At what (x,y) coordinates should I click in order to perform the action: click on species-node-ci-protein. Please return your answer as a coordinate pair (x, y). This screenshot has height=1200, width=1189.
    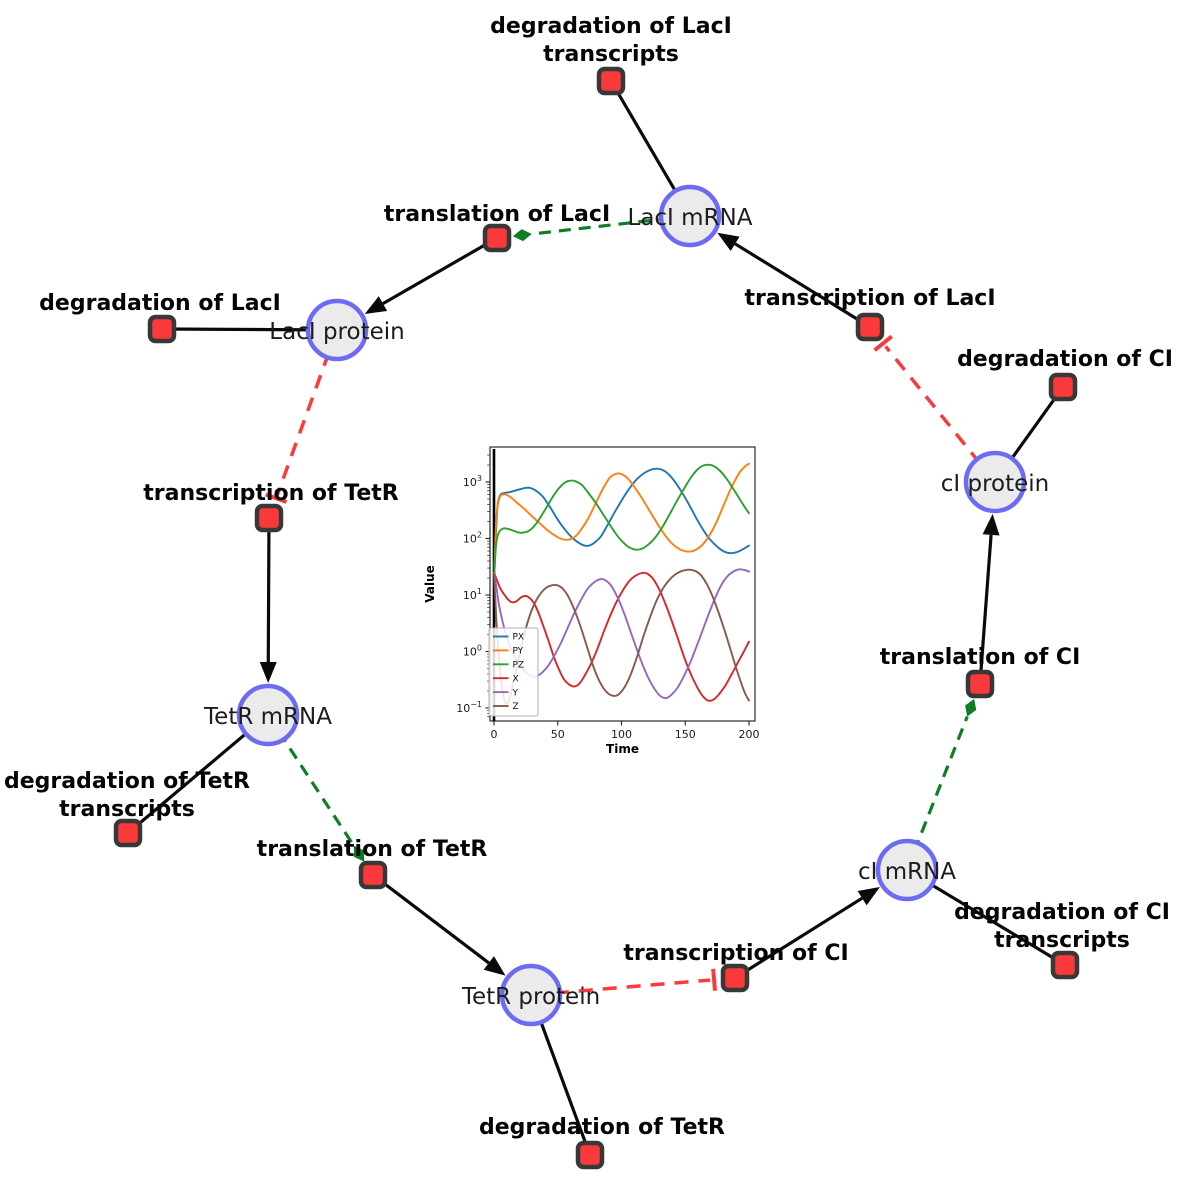
    Looking at the image, I should click on (995, 482).